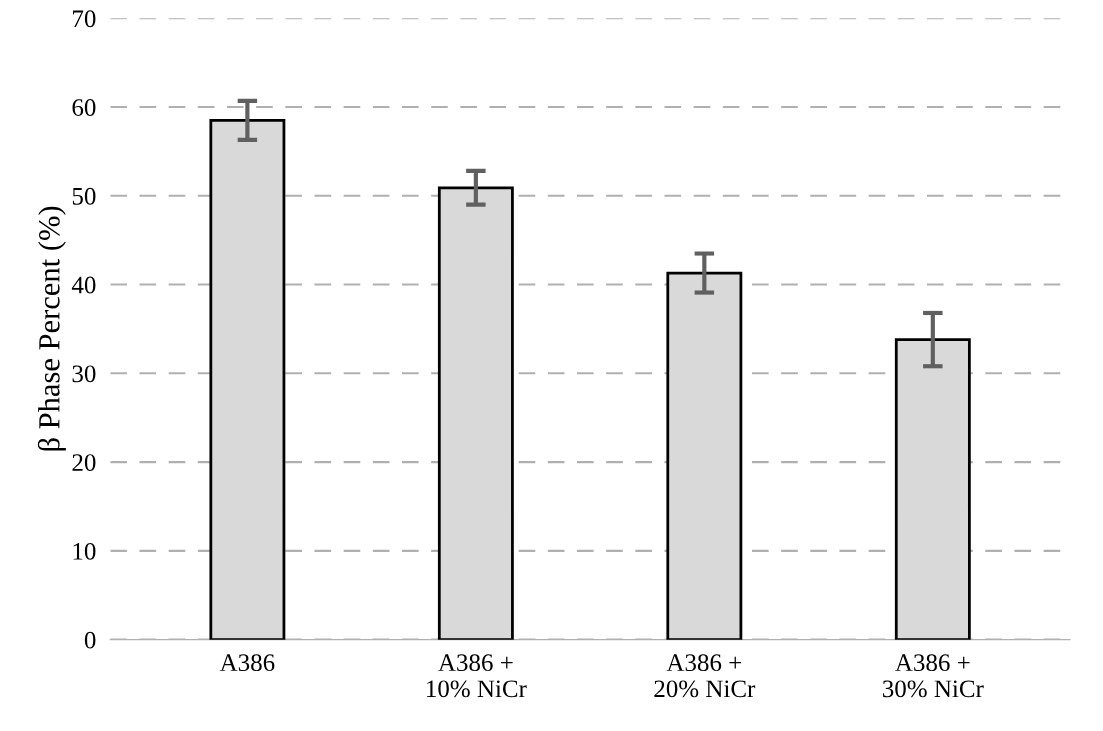 This screenshot has height=731, width=1103. I want to click on y-tick-label: 20, so click(84, 463).